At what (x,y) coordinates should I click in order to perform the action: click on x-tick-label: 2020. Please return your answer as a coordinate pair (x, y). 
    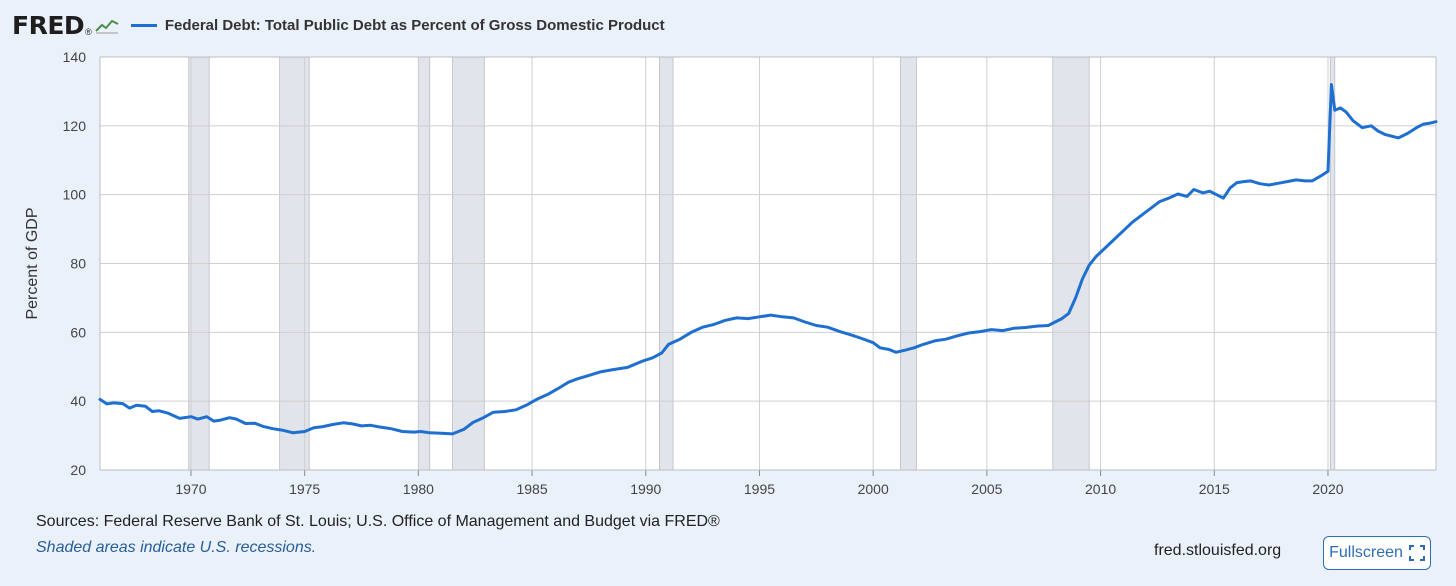
    Looking at the image, I should click on (1327, 489).